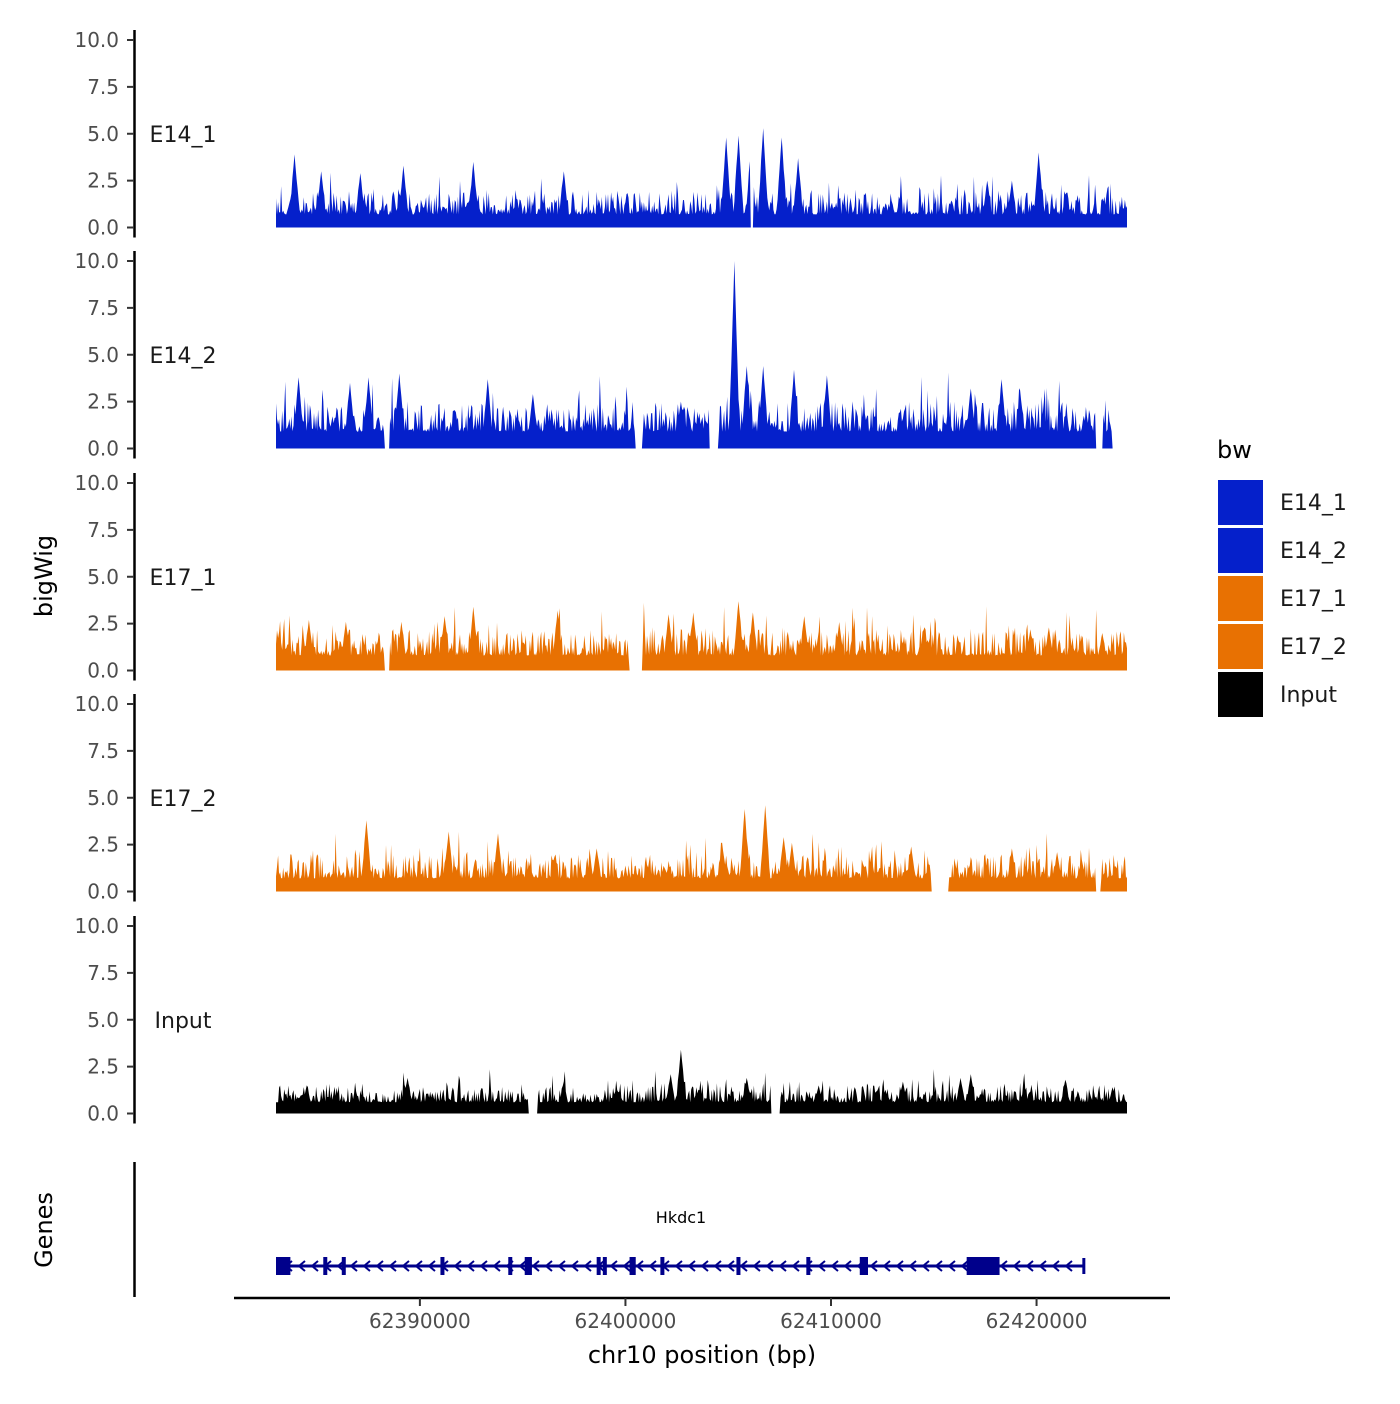 This screenshot has height=1404, width=1400. What do you see at coordinates (1234, 450) in the screenshot?
I see `legend-title: bw` at bounding box center [1234, 450].